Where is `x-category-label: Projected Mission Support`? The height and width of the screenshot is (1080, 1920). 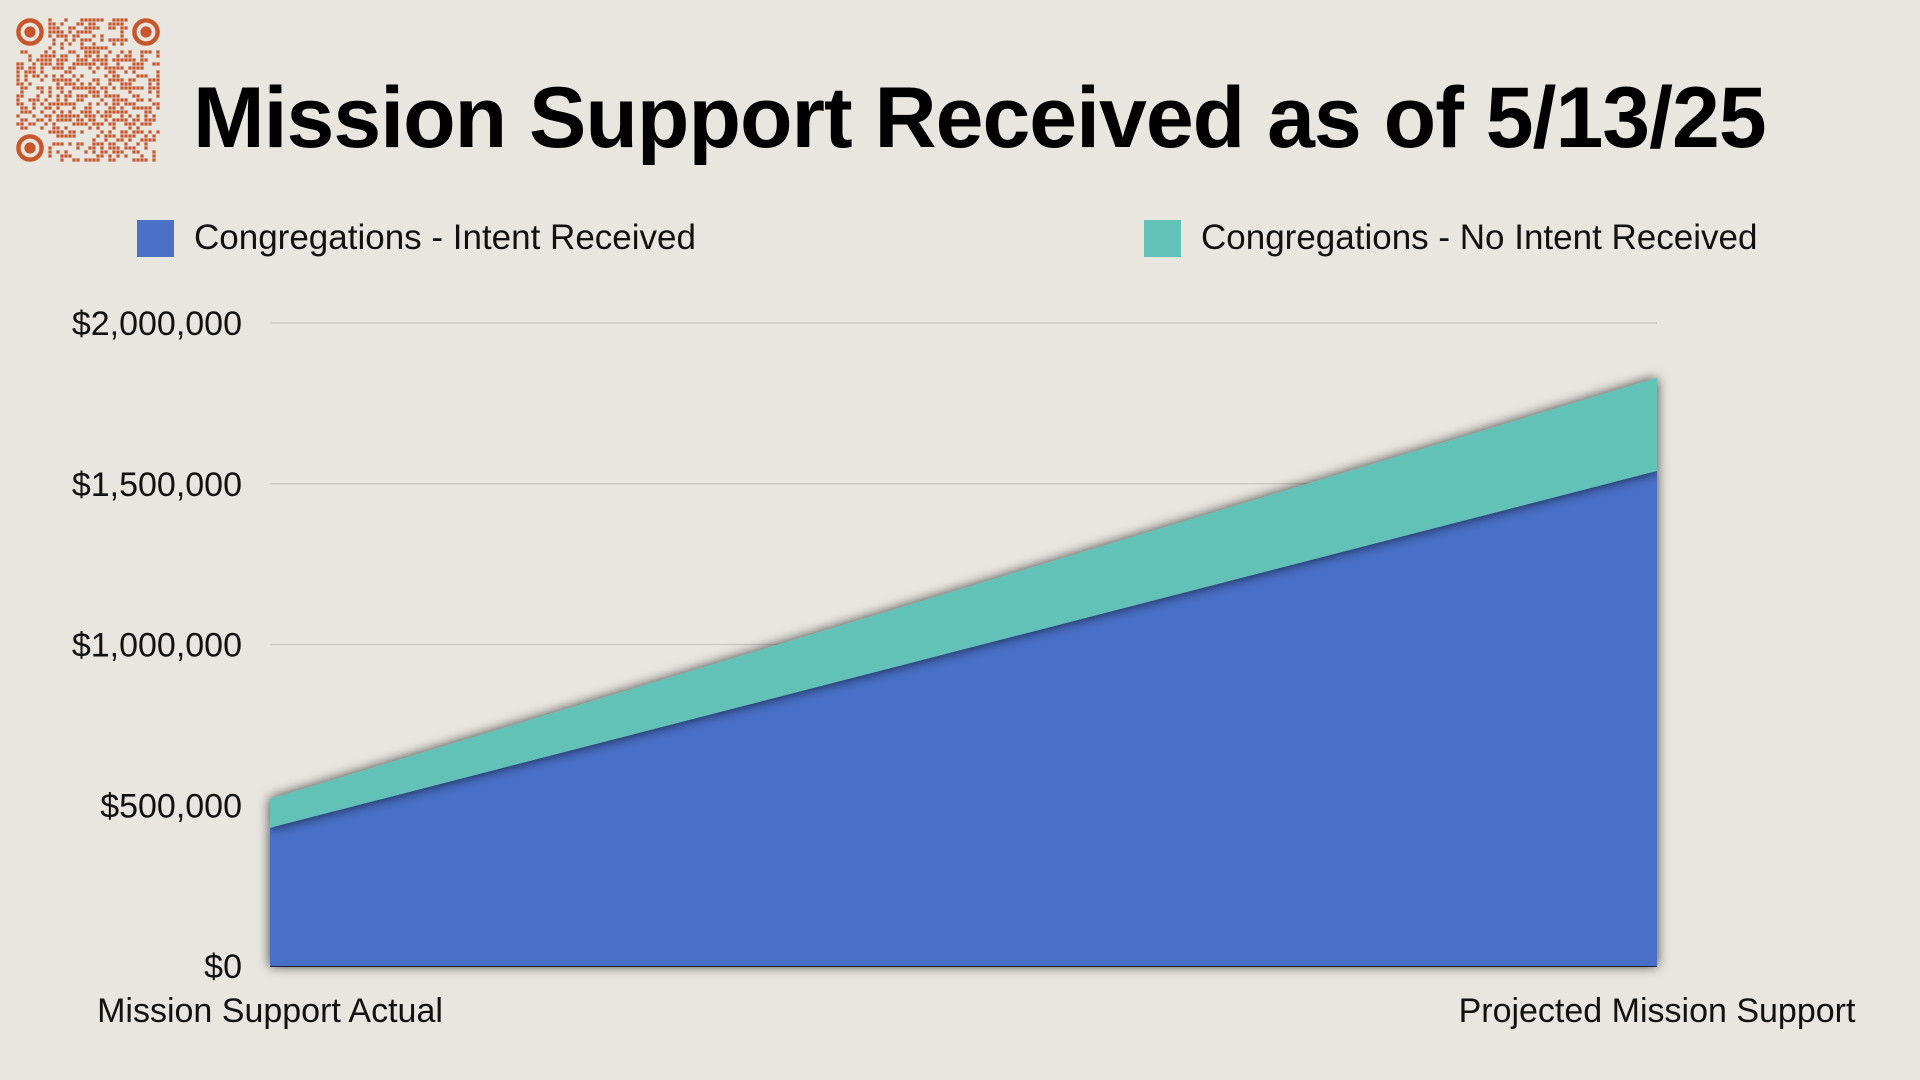 x-category-label: Projected Mission Support is located at coordinates (1657, 1011).